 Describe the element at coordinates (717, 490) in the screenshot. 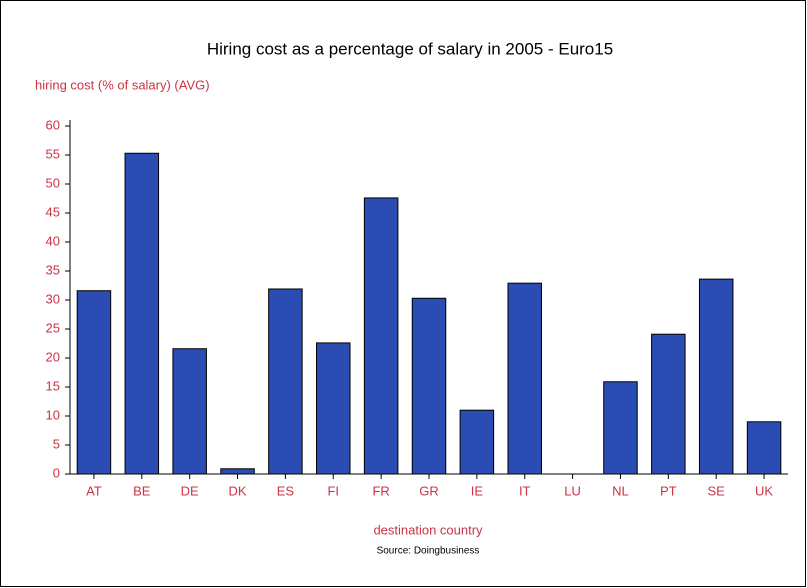

I see `x-tick-label: SE` at that location.